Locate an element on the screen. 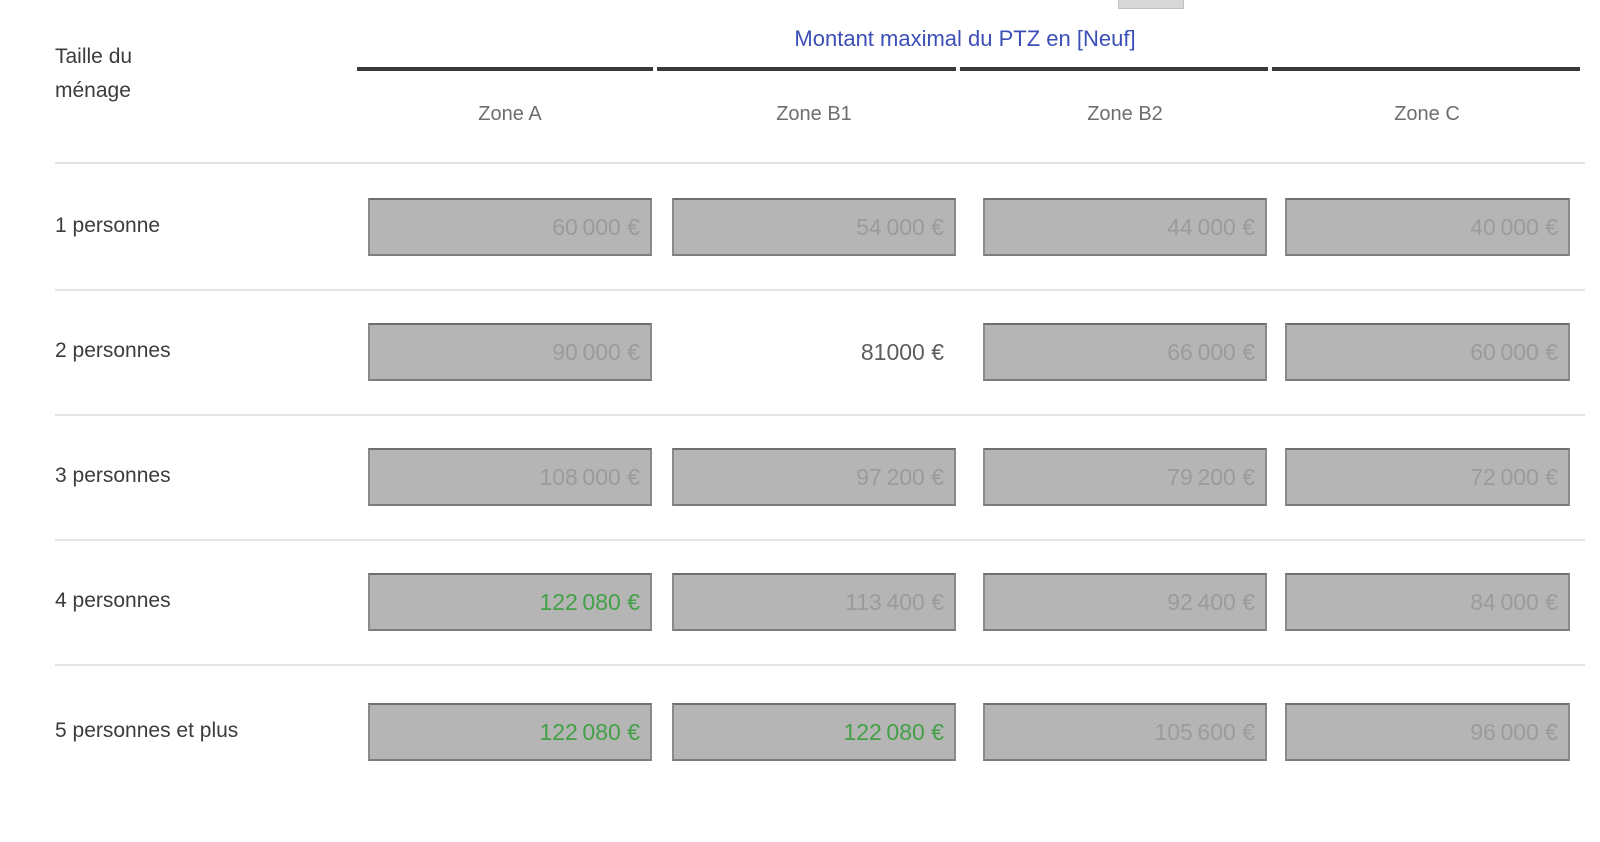  row-label-4-personnes: 4 personnes is located at coordinates (113, 600).